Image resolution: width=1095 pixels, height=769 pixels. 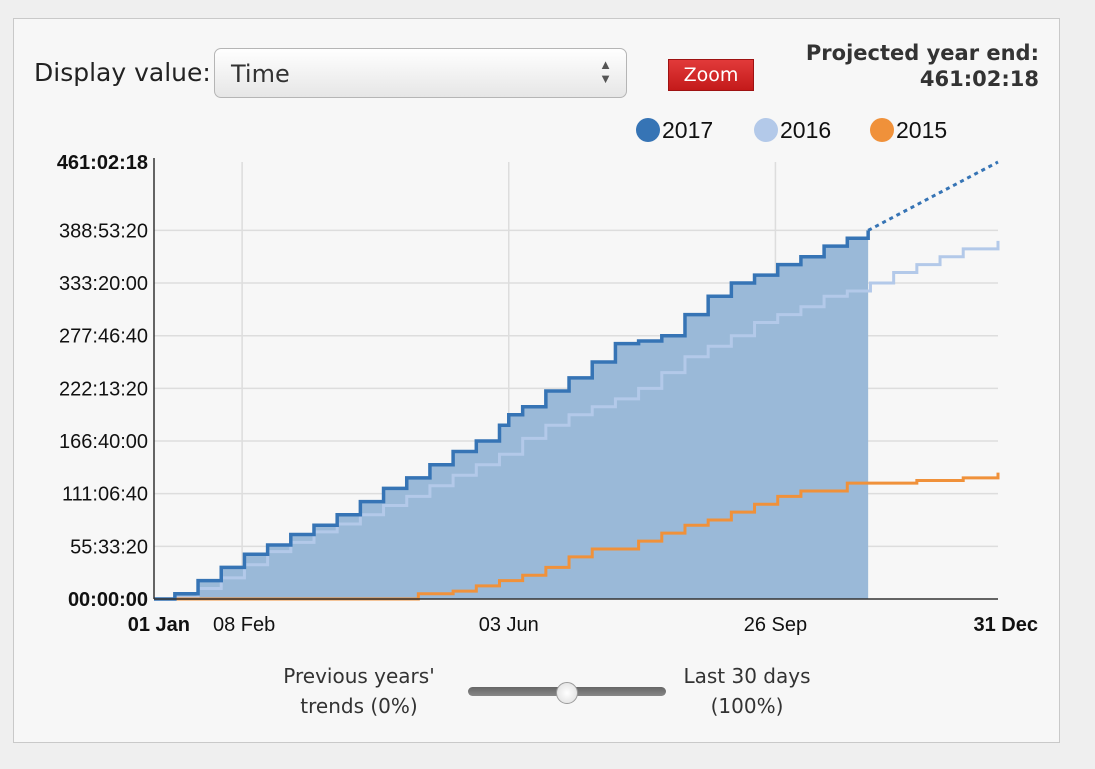 What do you see at coordinates (747, 676) in the screenshot?
I see `slider-right-line1: Last 30 days` at bounding box center [747, 676].